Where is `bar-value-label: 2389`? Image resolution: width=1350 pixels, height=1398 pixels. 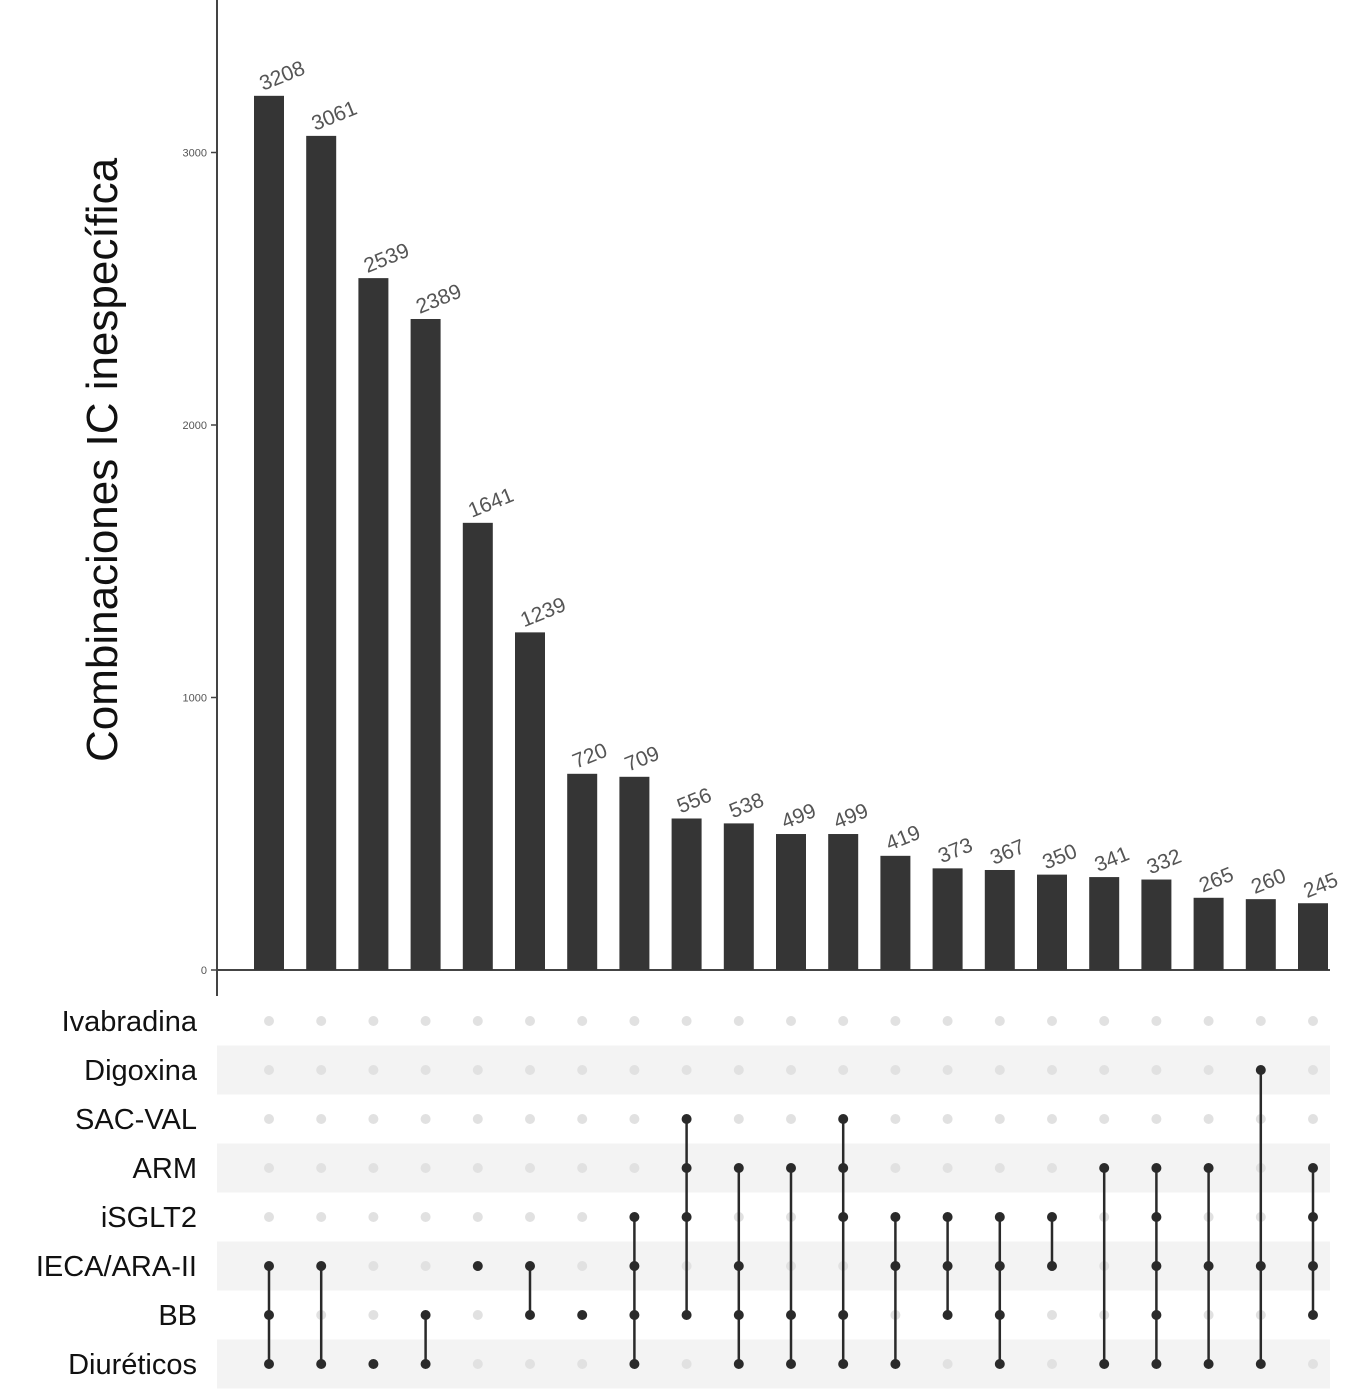
bar-value-label: 2389 is located at coordinates (439, 299).